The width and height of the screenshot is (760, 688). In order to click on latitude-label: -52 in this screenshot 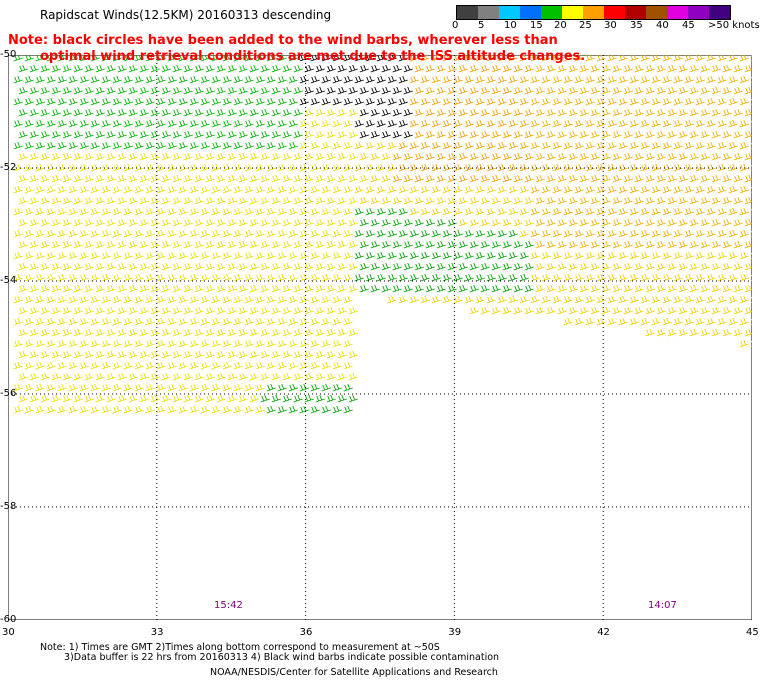, I will do `click(8, 167)`.